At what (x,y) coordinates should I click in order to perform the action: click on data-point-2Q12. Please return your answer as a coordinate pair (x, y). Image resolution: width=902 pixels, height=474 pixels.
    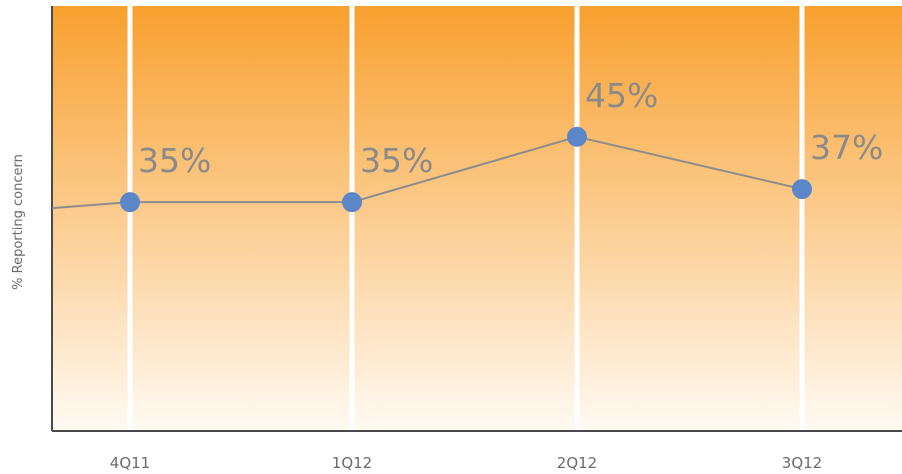
    Looking at the image, I should click on (577, 136).